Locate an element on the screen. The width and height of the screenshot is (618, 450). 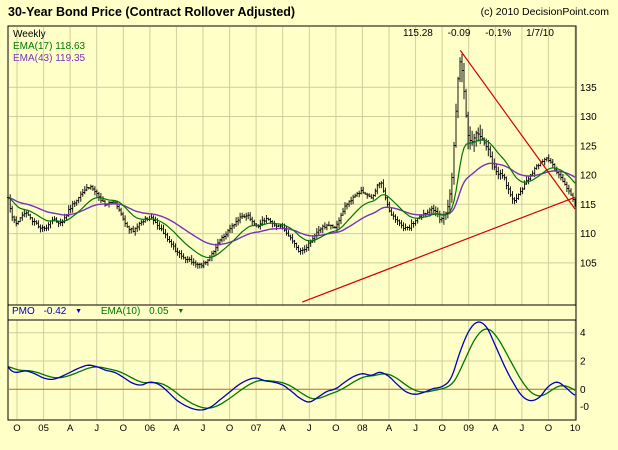
svg-text: 06 is located at coordinates (150, 428).